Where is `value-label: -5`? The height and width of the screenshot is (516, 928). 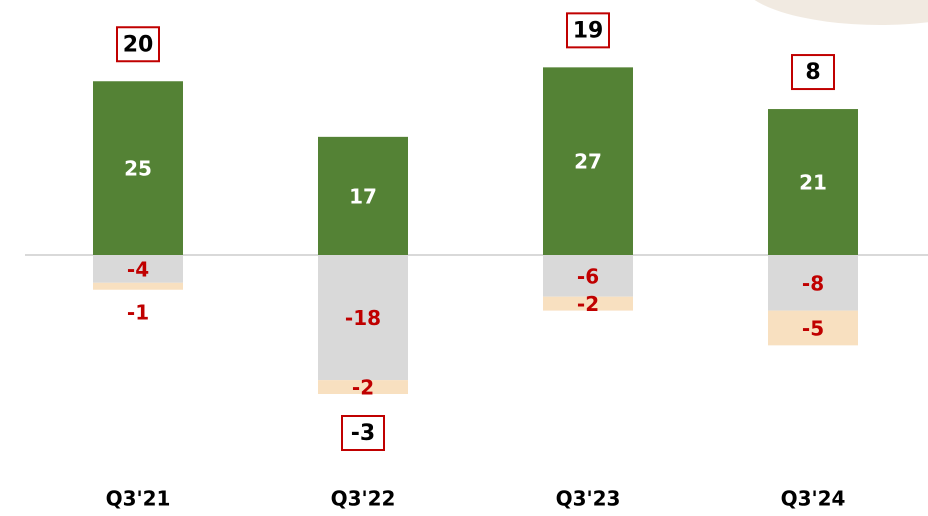
value-label: -5 is located at coordinates (813, 328).